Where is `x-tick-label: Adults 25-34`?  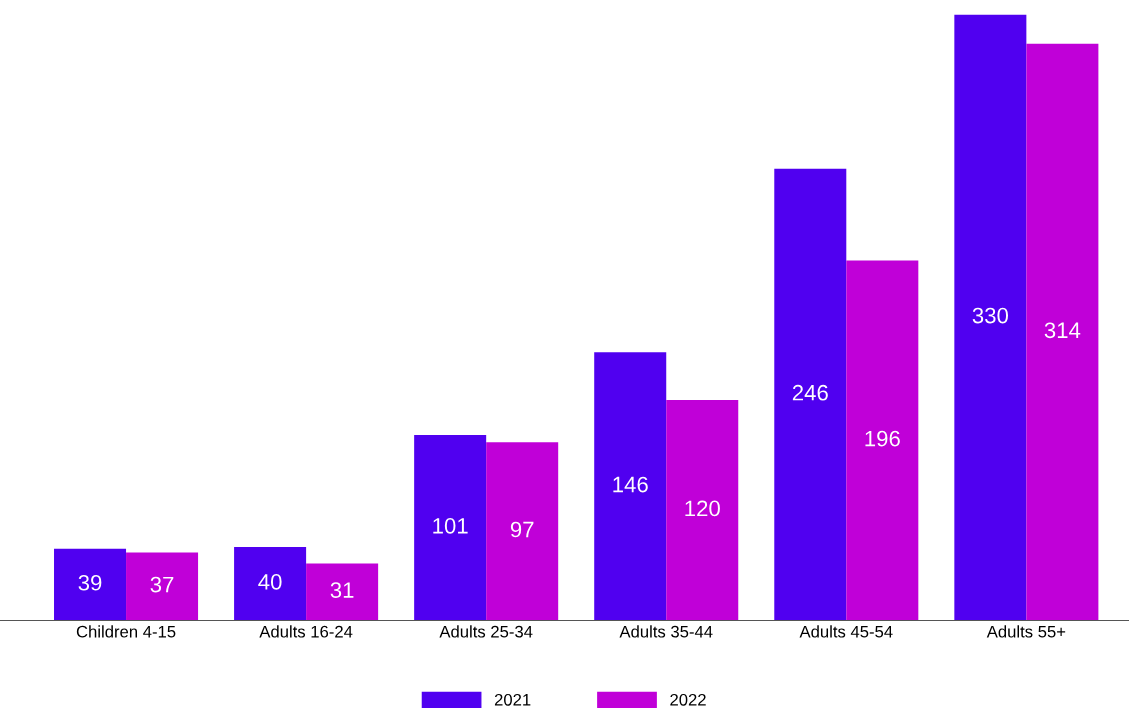 x-tick-label: Adults 25-34 is located at coordinates (486, 631).